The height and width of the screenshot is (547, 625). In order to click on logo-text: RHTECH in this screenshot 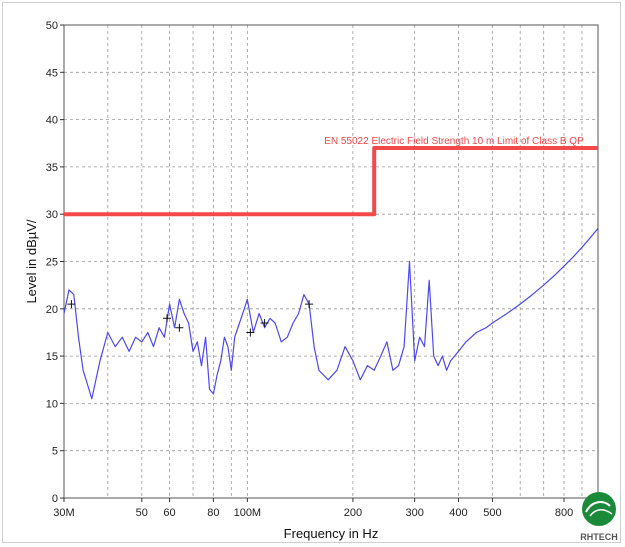, I will do `click(599, 537)`.